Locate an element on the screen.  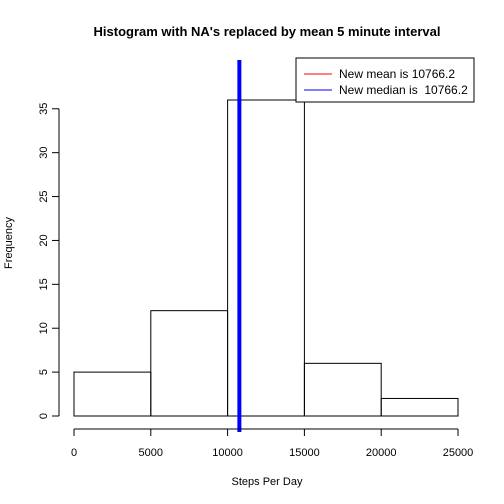
y-axis-label: Frequency is located at coordinates (9, 243).